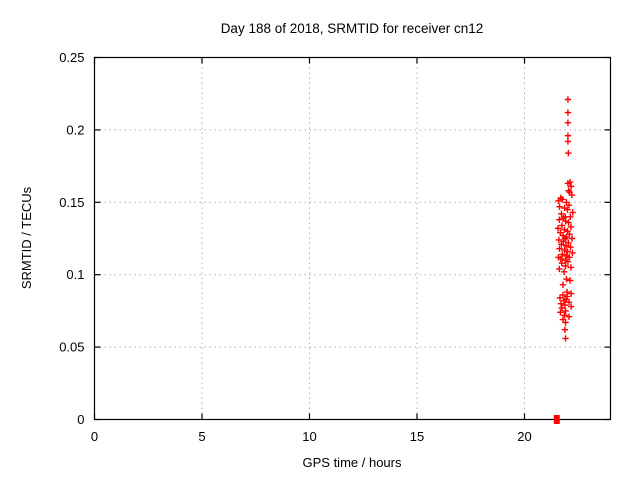 The image size is (640, 480). Describe the element at coordinates (75, 129) in the screenshot. I see `y-tick-label: 0.2` at that location.